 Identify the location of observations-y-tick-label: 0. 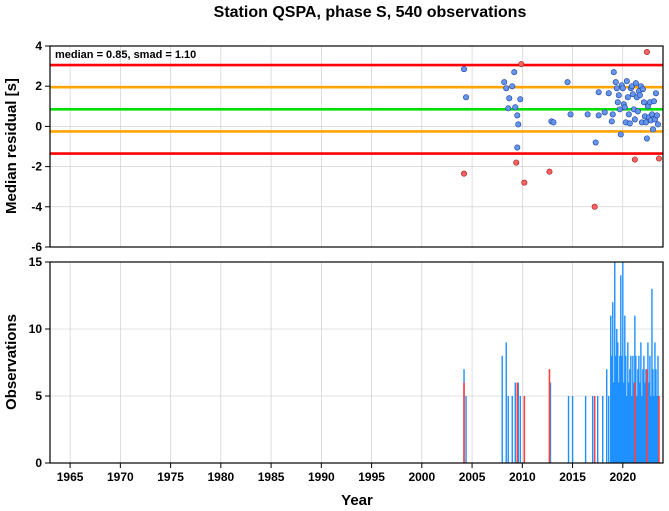
(38, 463).